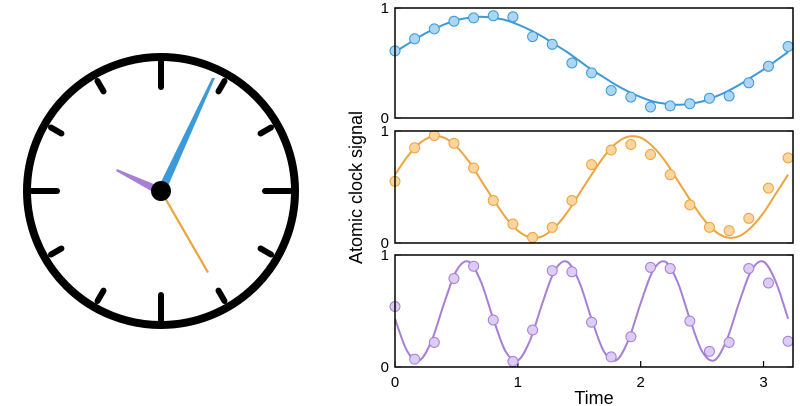 The height and width of the screenshot is (406, 800). I want to click on x-tick-label: 0, so click(395, 382).